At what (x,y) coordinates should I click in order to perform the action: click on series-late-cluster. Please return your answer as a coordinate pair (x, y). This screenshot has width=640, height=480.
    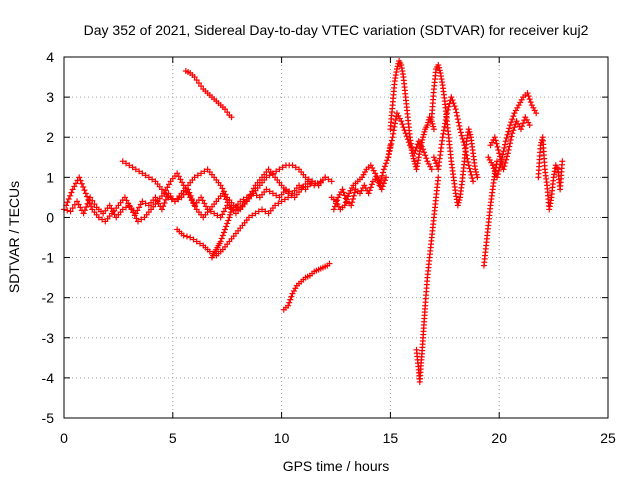
    Looking at the image, I should click on (550, 173).